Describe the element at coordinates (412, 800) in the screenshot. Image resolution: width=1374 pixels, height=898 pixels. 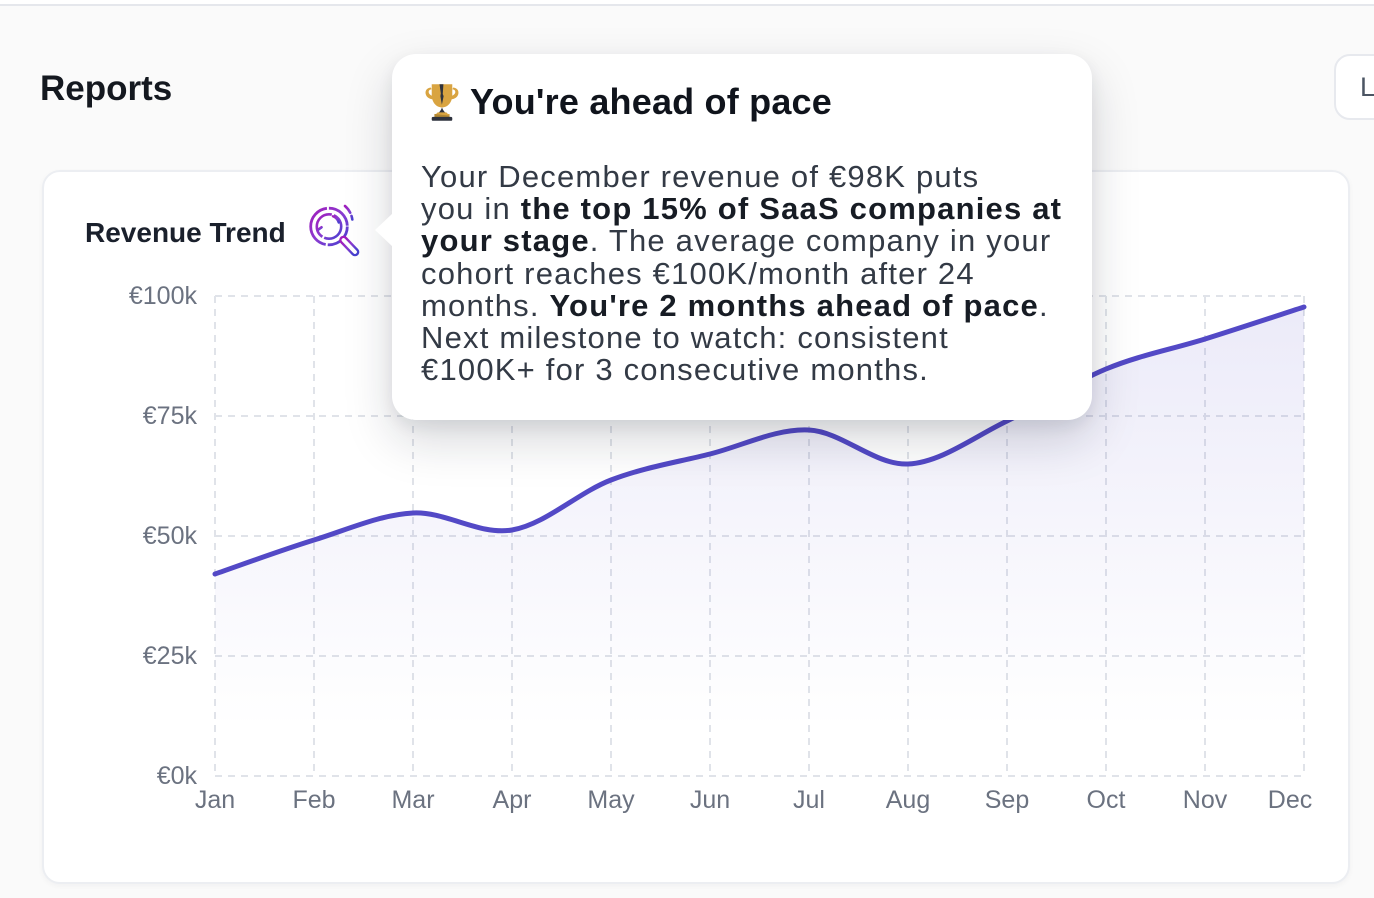
I see `svg-text: Mar` at that location.